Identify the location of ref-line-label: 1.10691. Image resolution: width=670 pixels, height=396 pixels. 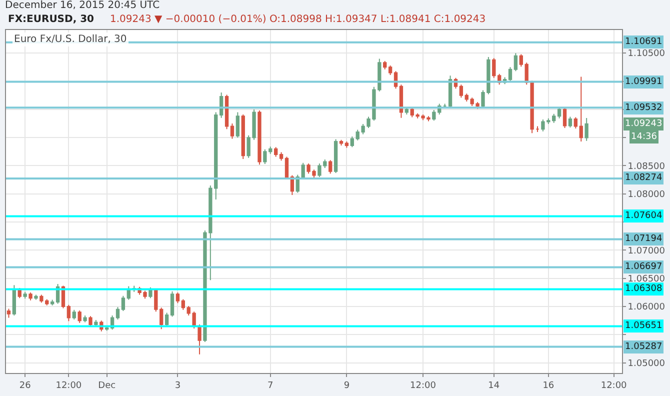
(643, 42).